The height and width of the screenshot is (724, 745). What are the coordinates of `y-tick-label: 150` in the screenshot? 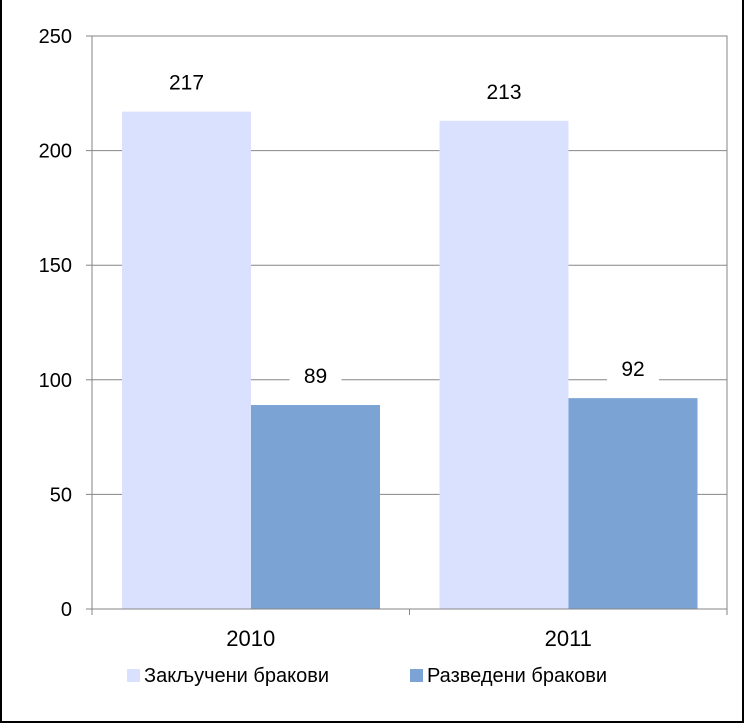 It's located at (55, 266).